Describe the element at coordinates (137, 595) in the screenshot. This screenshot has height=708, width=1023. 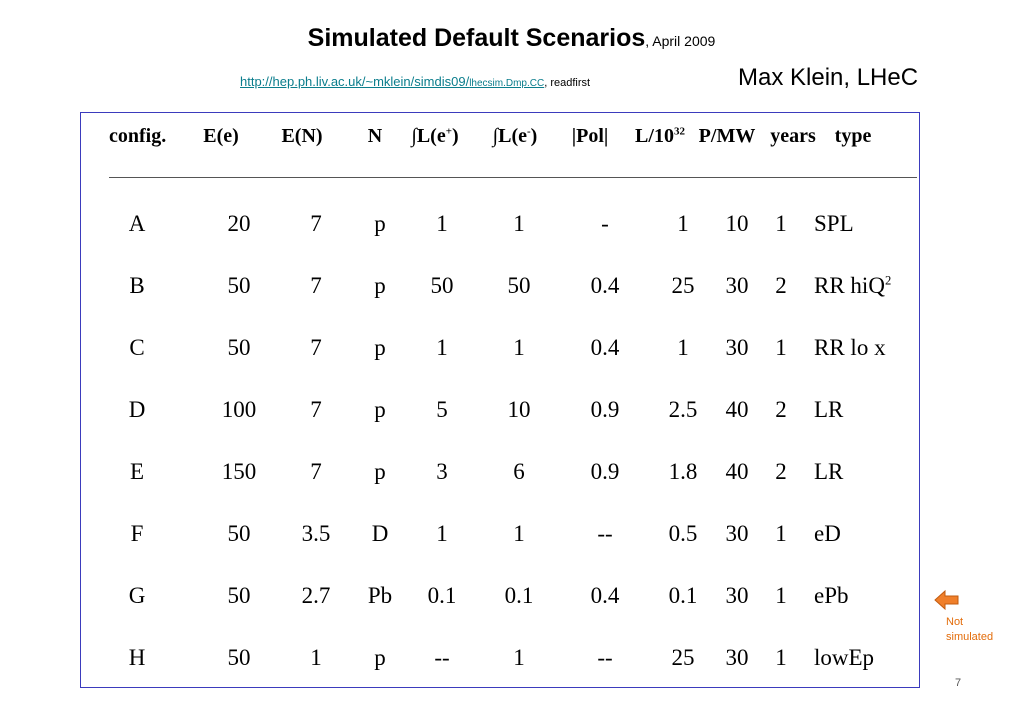
I see `cell-config: G` at that location.